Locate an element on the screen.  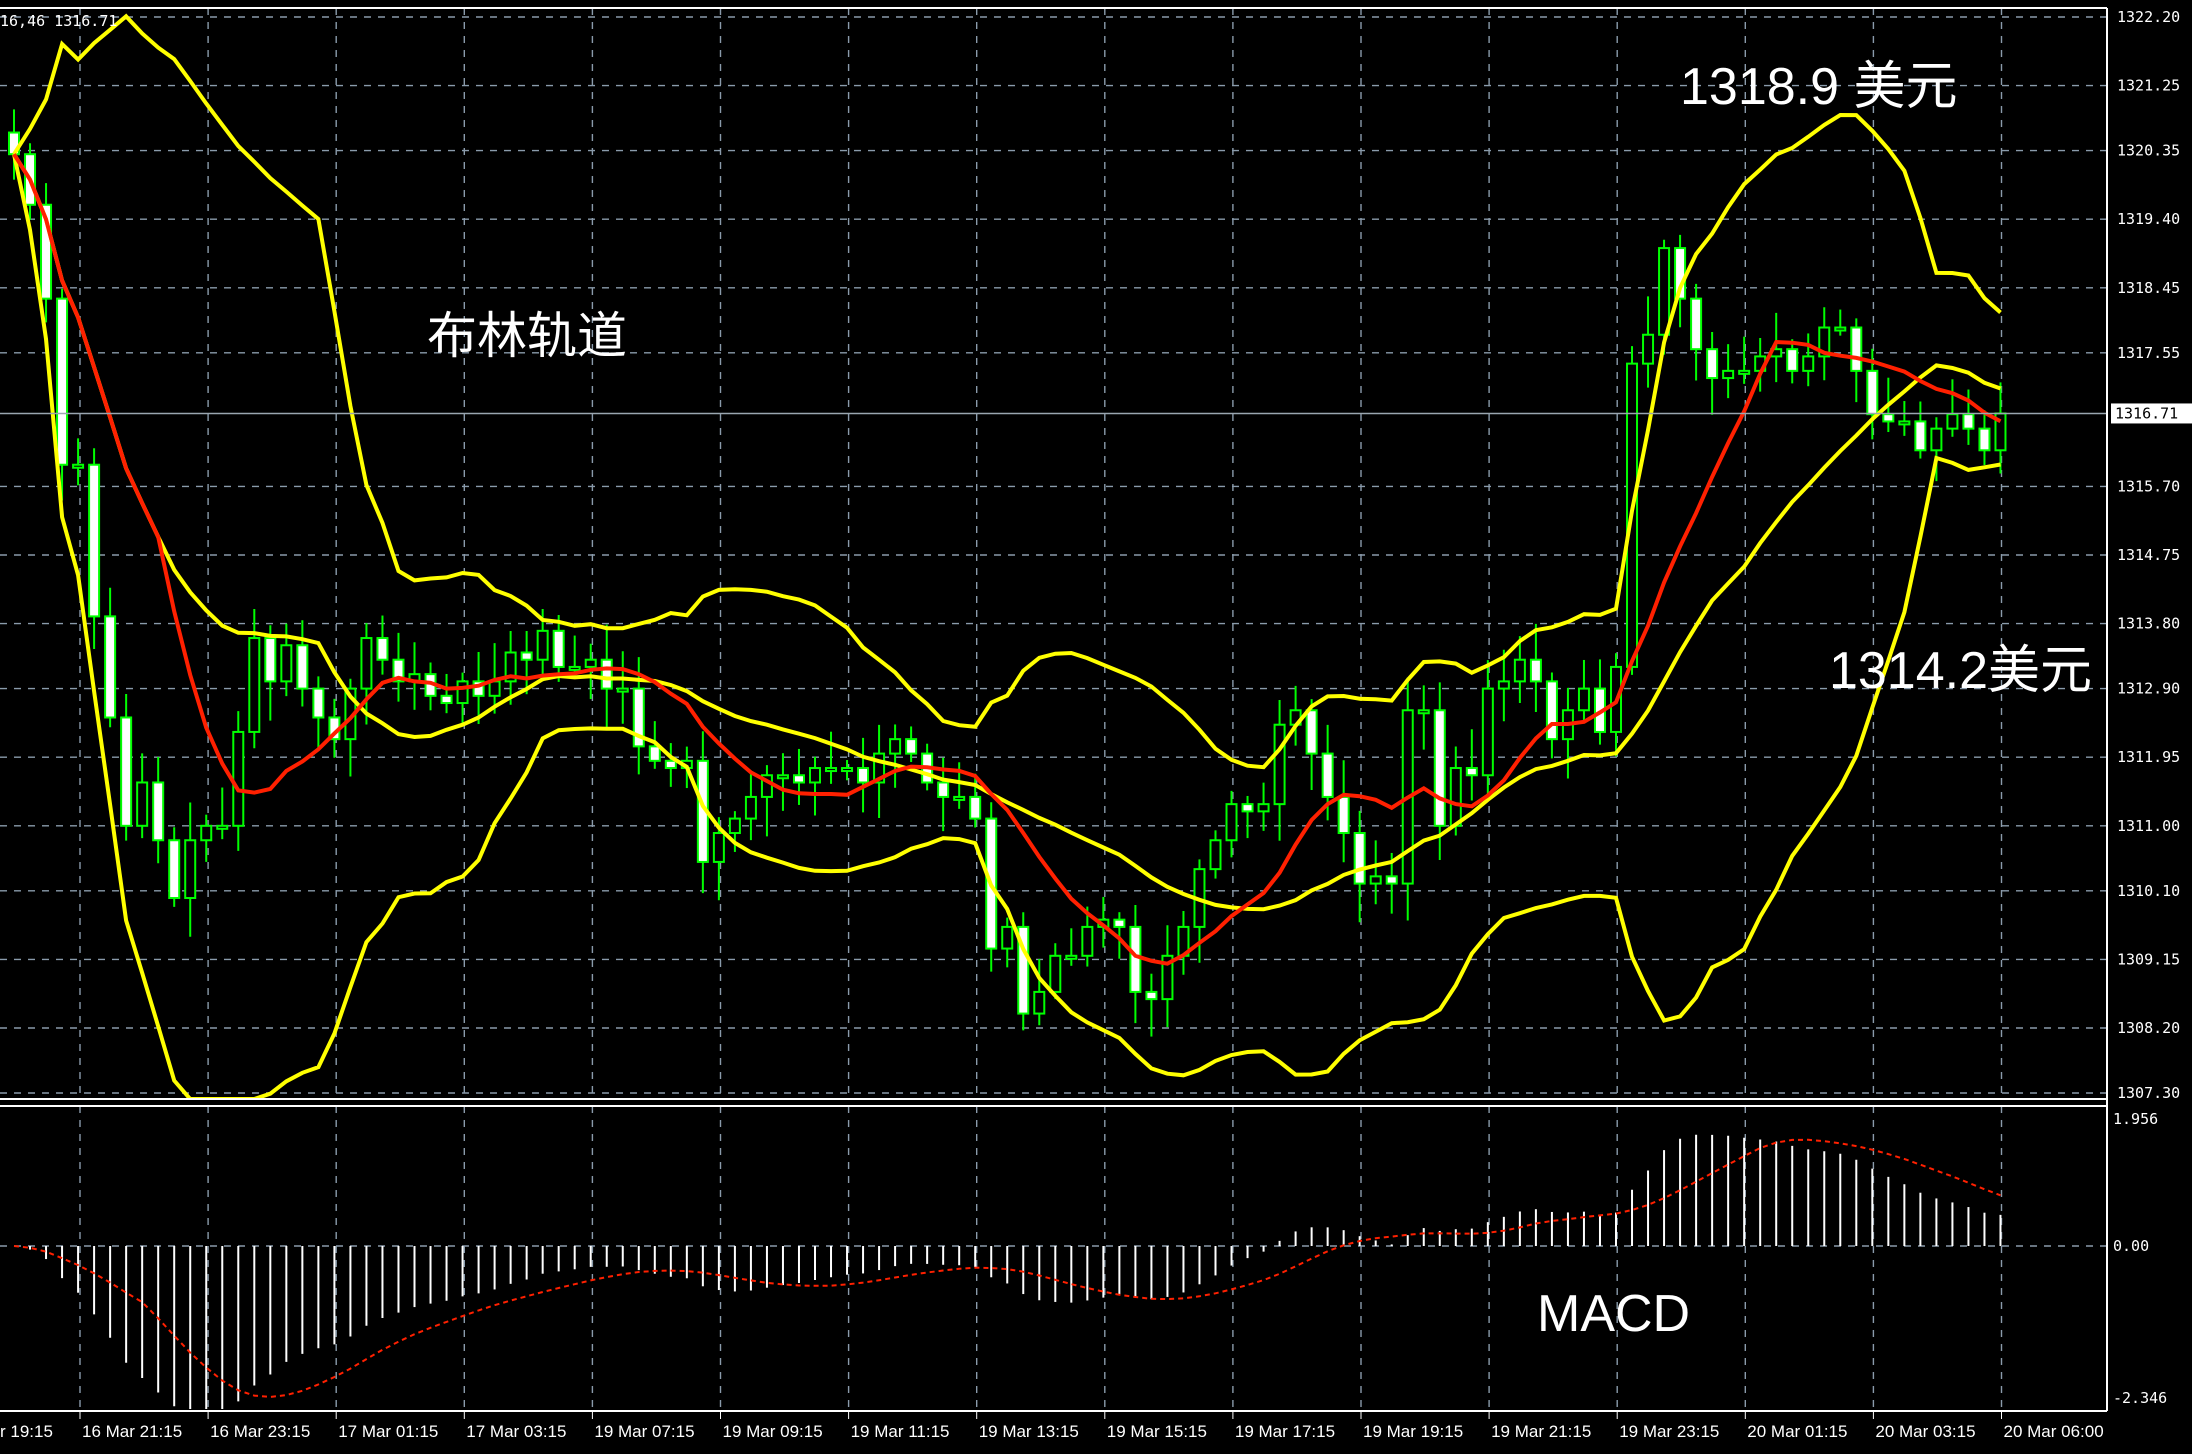
time-tick-label: 16 Mar 23:15 is located at coordinates (260, 1431).